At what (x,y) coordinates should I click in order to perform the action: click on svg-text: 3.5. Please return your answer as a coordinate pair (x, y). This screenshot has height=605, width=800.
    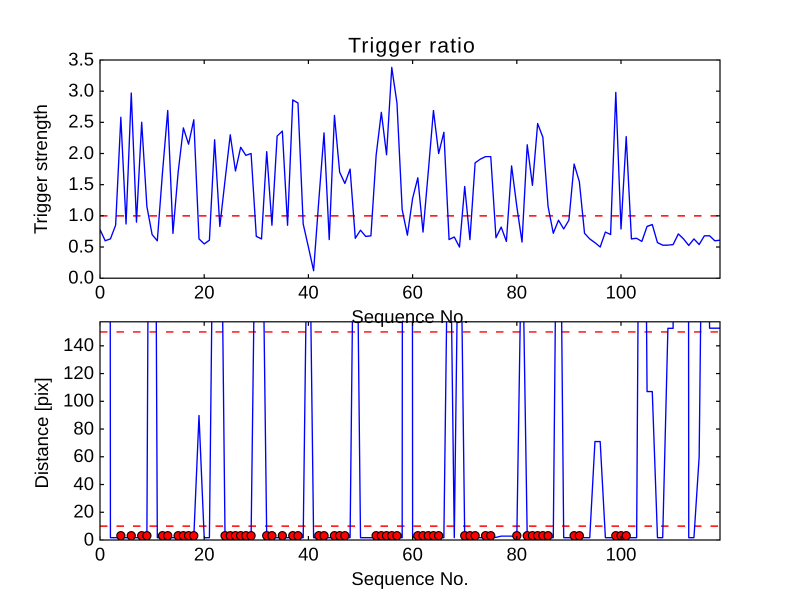
    Looking at the image, I should click on (81, 58).